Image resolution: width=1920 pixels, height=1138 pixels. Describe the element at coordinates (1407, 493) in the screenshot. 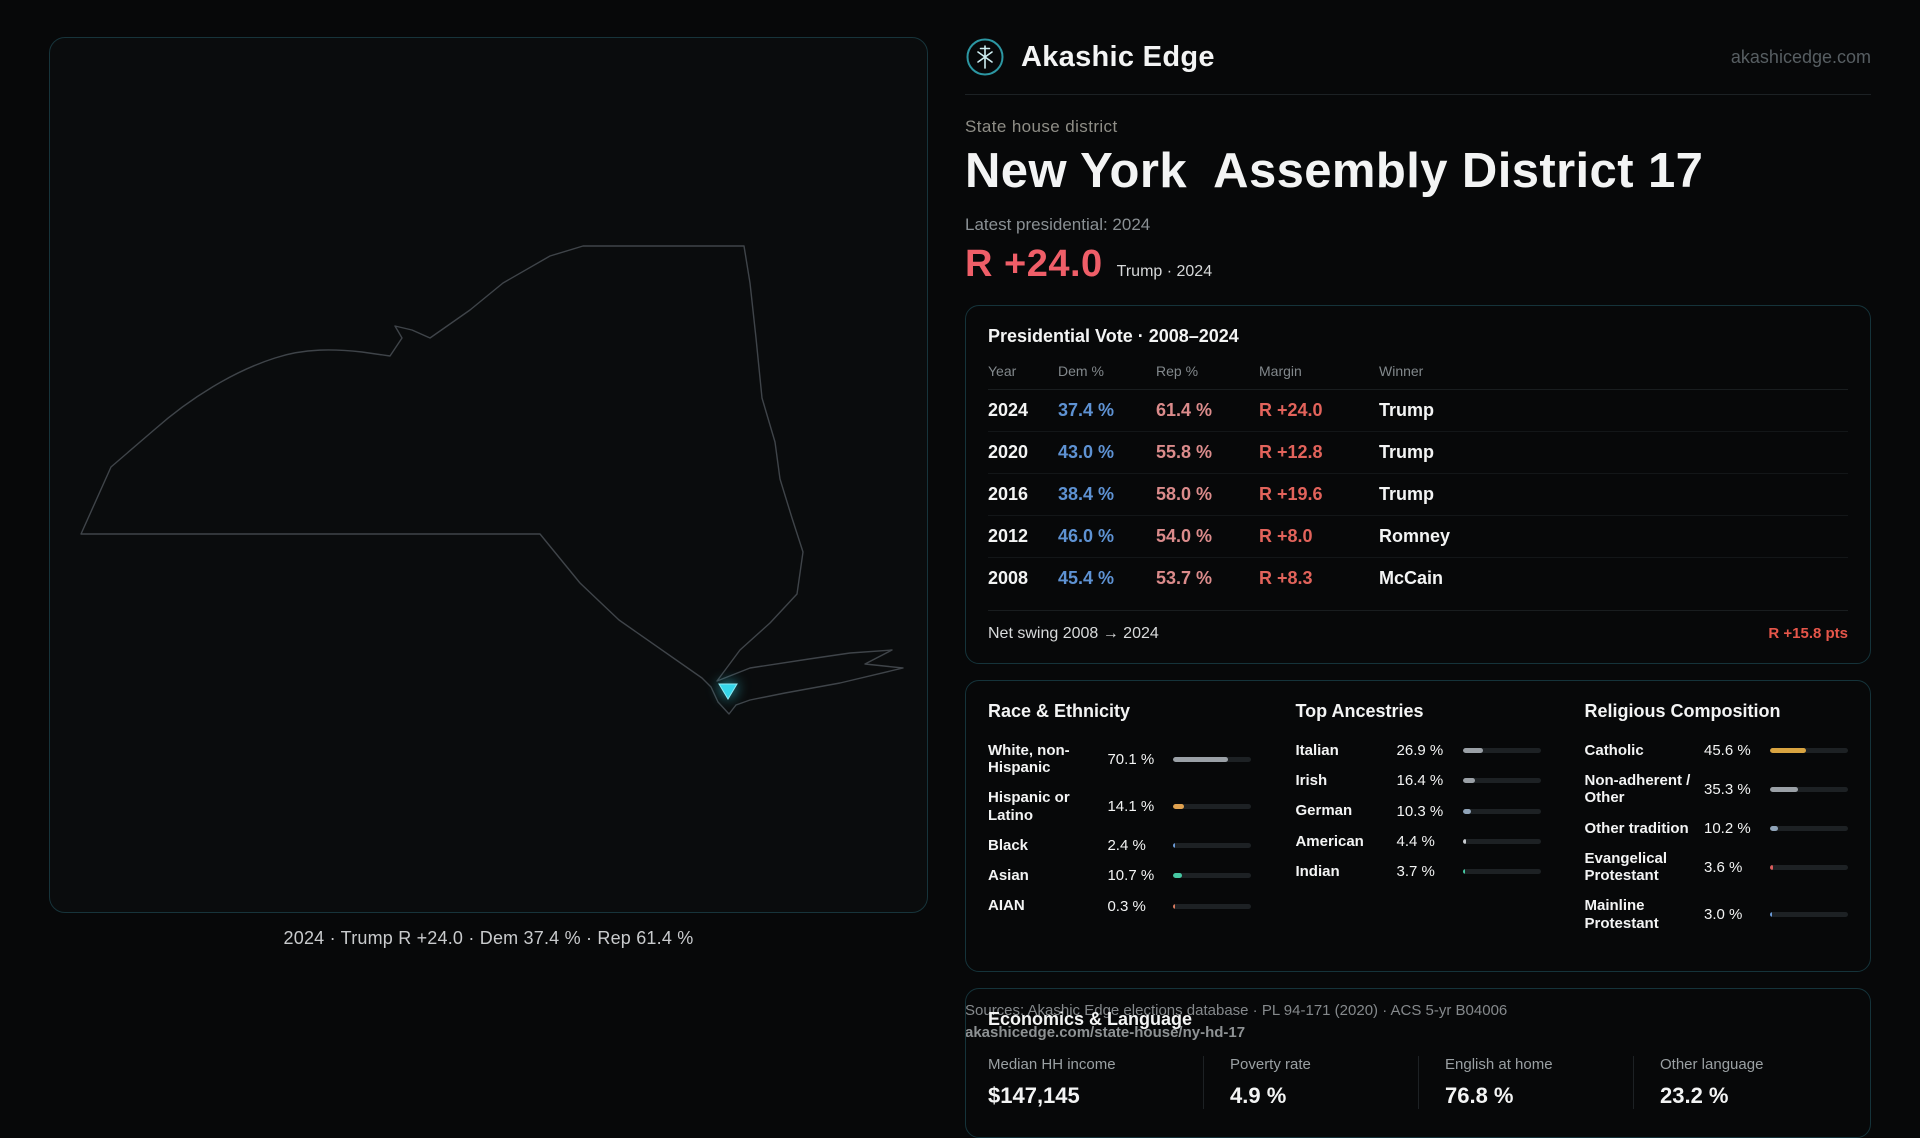

I see `pv-winner-cell: Trump` at that location.